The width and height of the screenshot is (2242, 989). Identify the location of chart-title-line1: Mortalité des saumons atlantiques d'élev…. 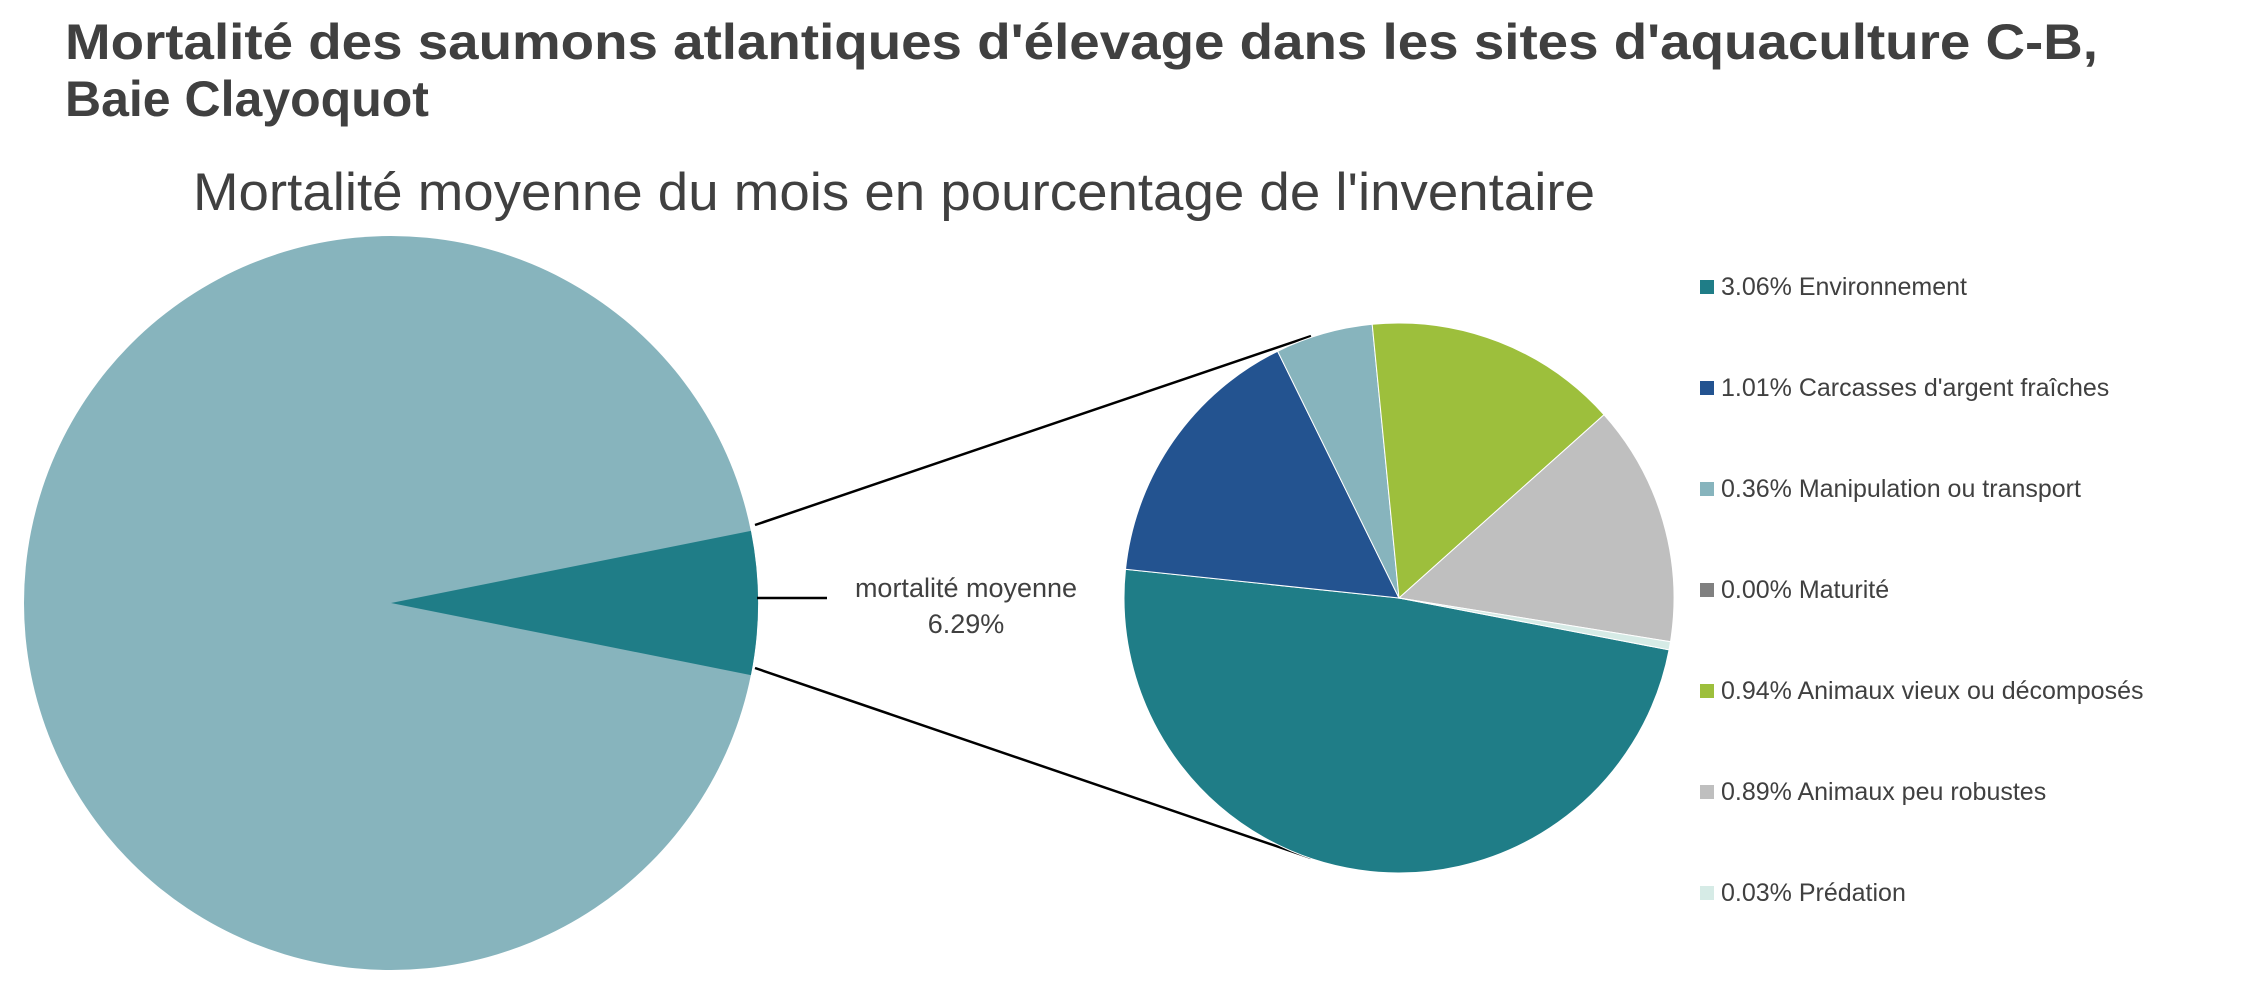
(1081, 42).